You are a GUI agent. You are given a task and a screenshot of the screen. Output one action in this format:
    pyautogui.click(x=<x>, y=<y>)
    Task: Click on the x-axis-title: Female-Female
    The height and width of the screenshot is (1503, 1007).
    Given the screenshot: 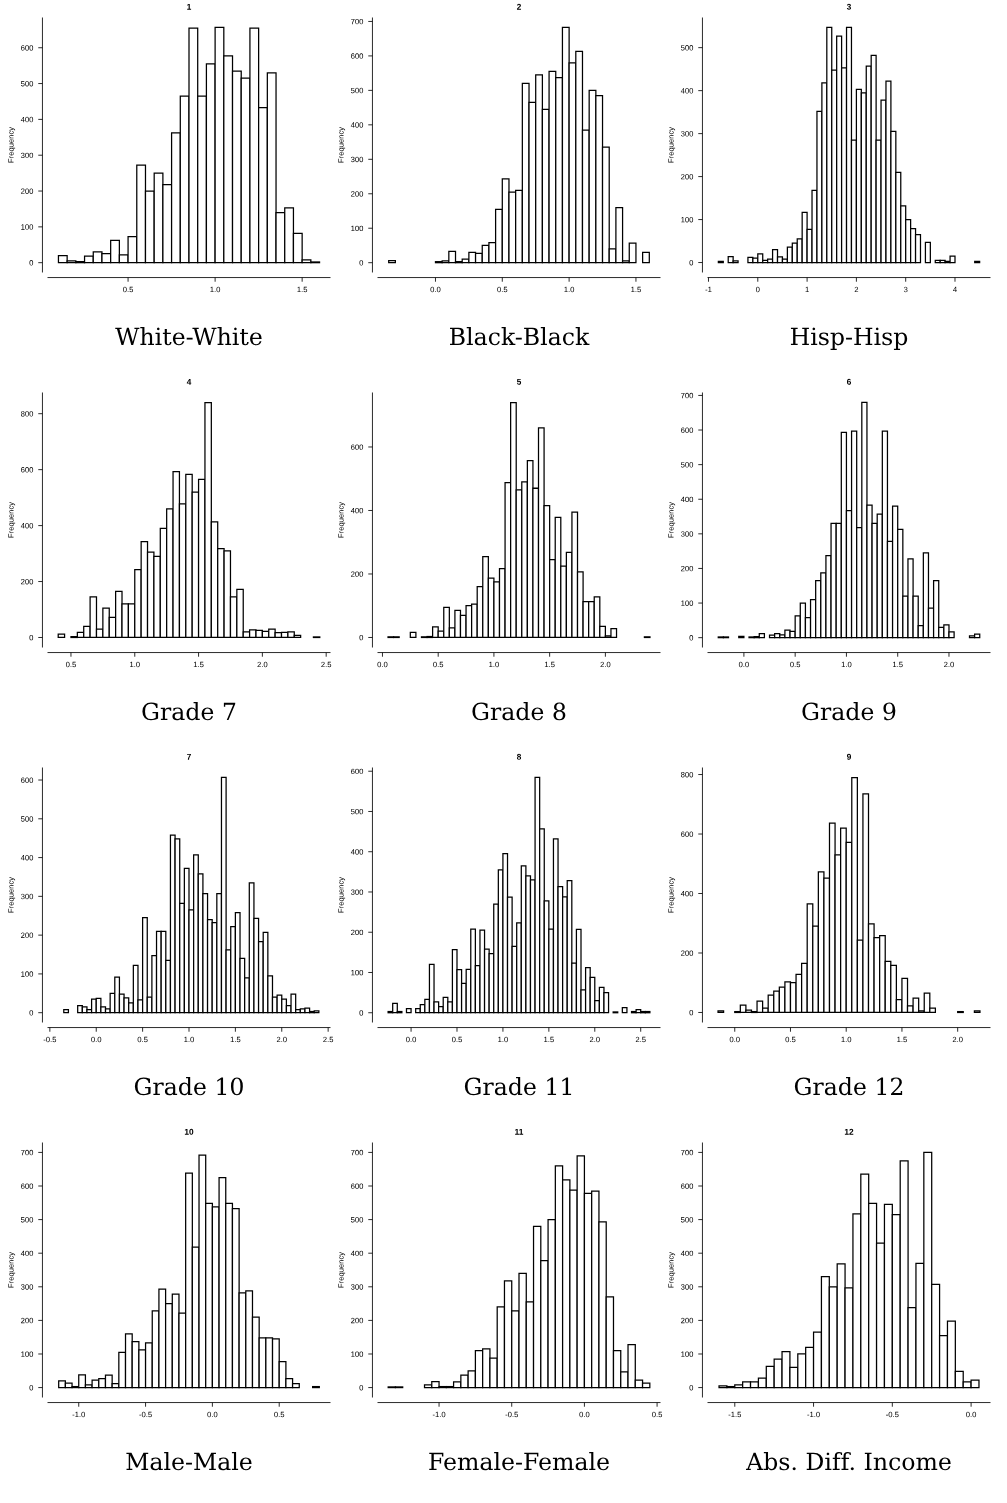 What is the action you would take?
    pyautogui.click(x=519, y=1461)
    